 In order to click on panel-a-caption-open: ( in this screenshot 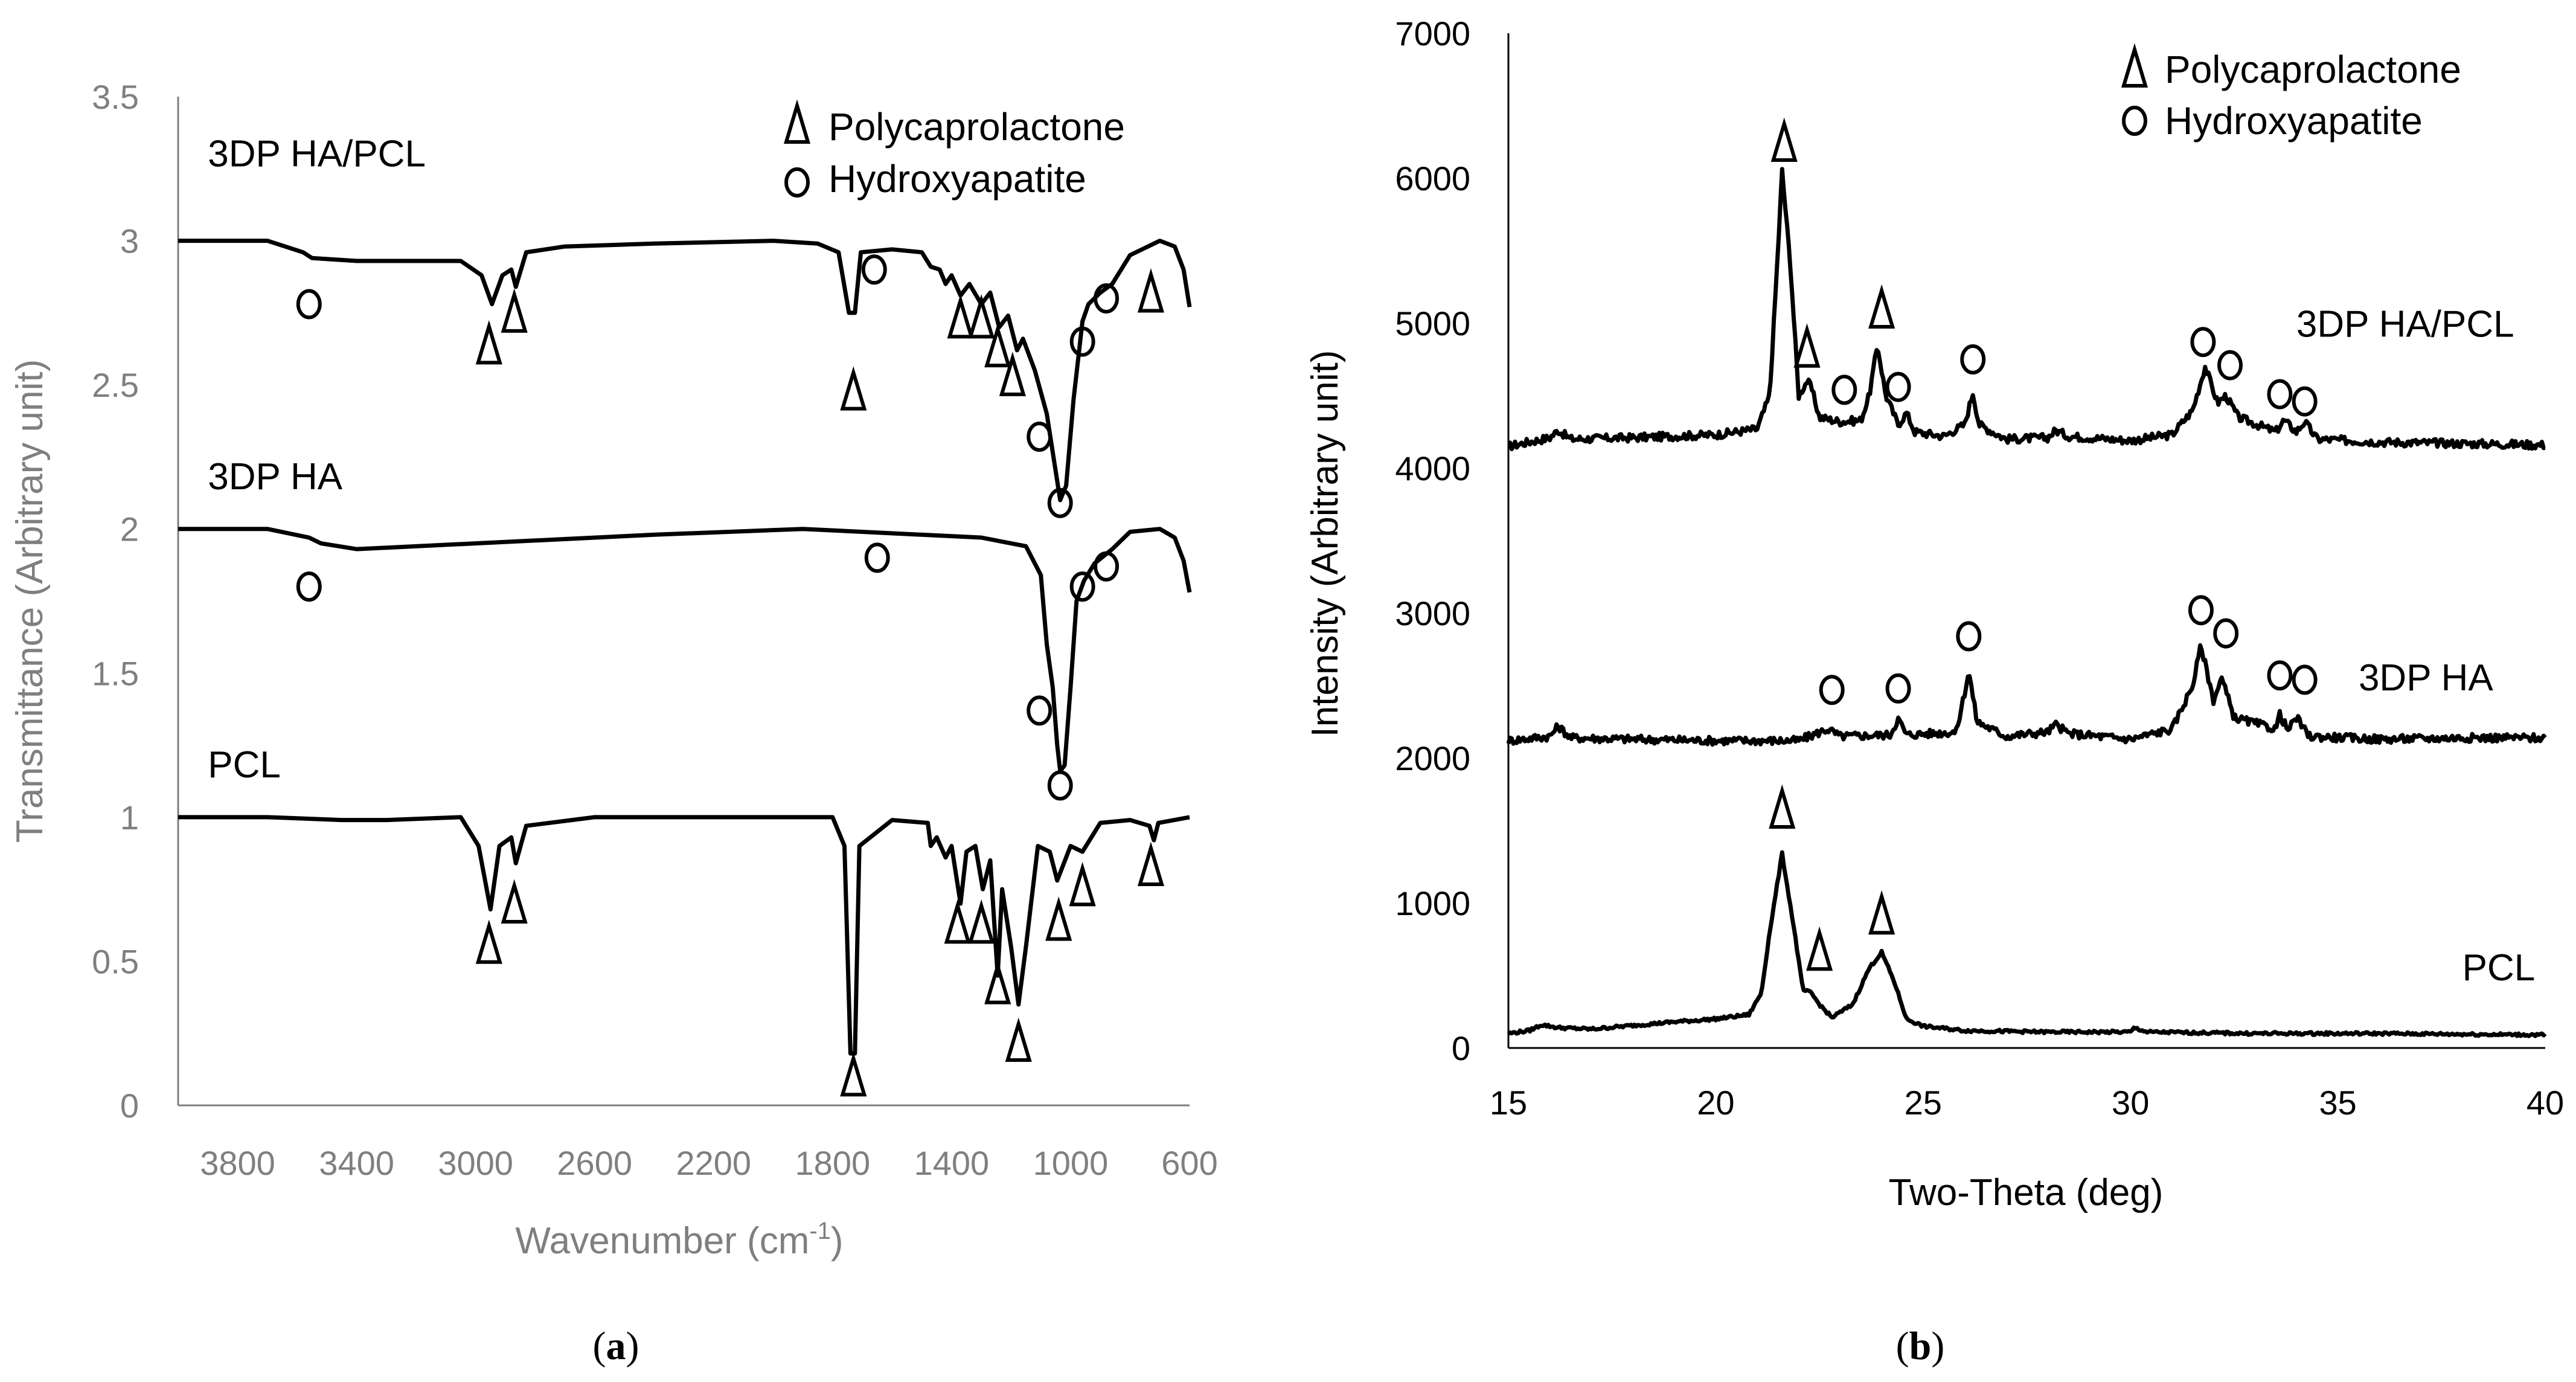, I will do `click(599, 1346)`.